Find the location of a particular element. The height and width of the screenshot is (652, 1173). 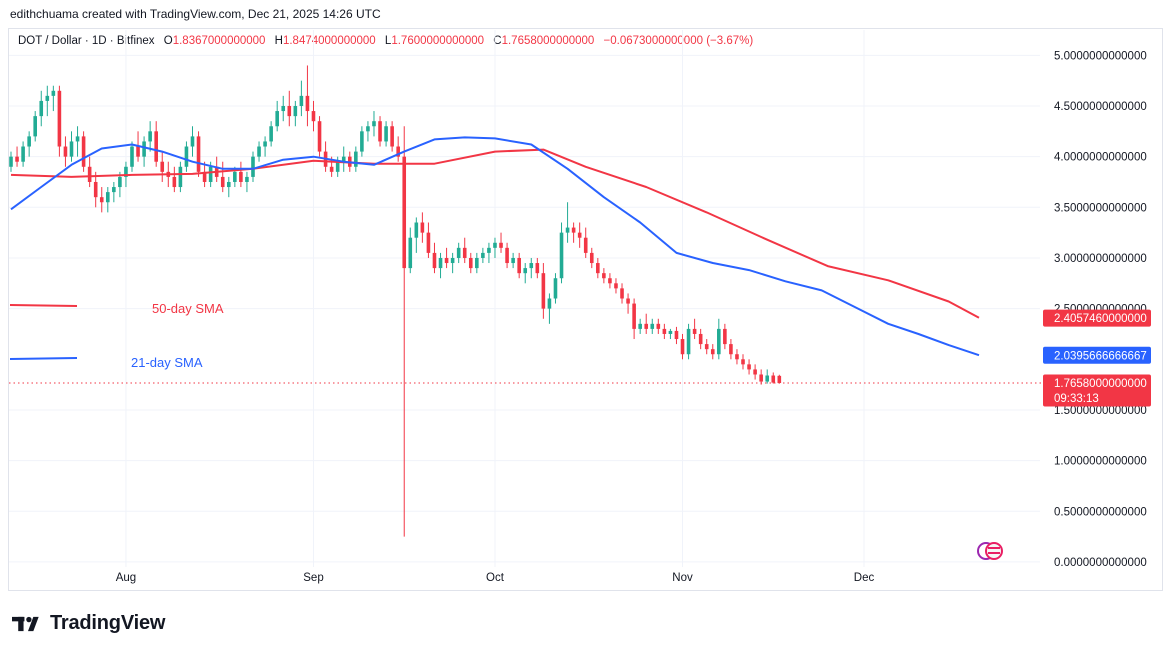

x-tick-label: Sep is located at coordinates (313, 578).